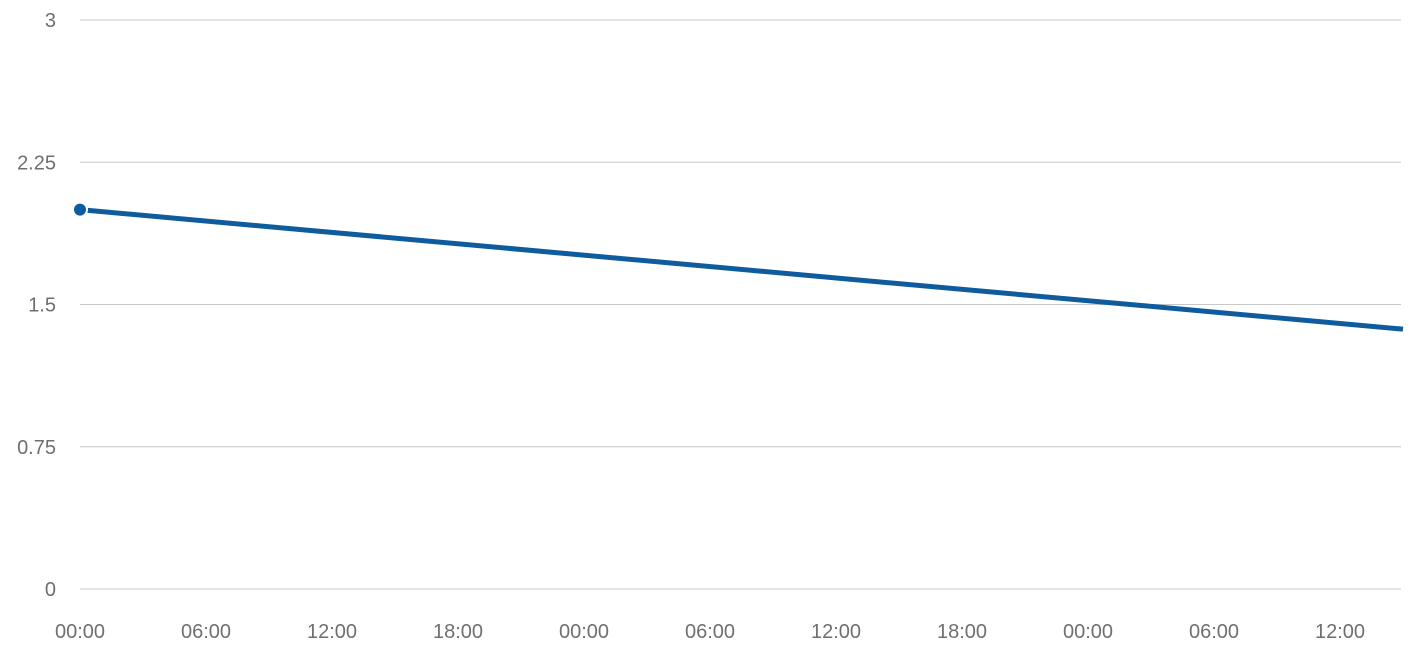 The width and height of the screenshot is (1415, 646). I want to click on y-tick-label: 0.75, so click(36, 448).